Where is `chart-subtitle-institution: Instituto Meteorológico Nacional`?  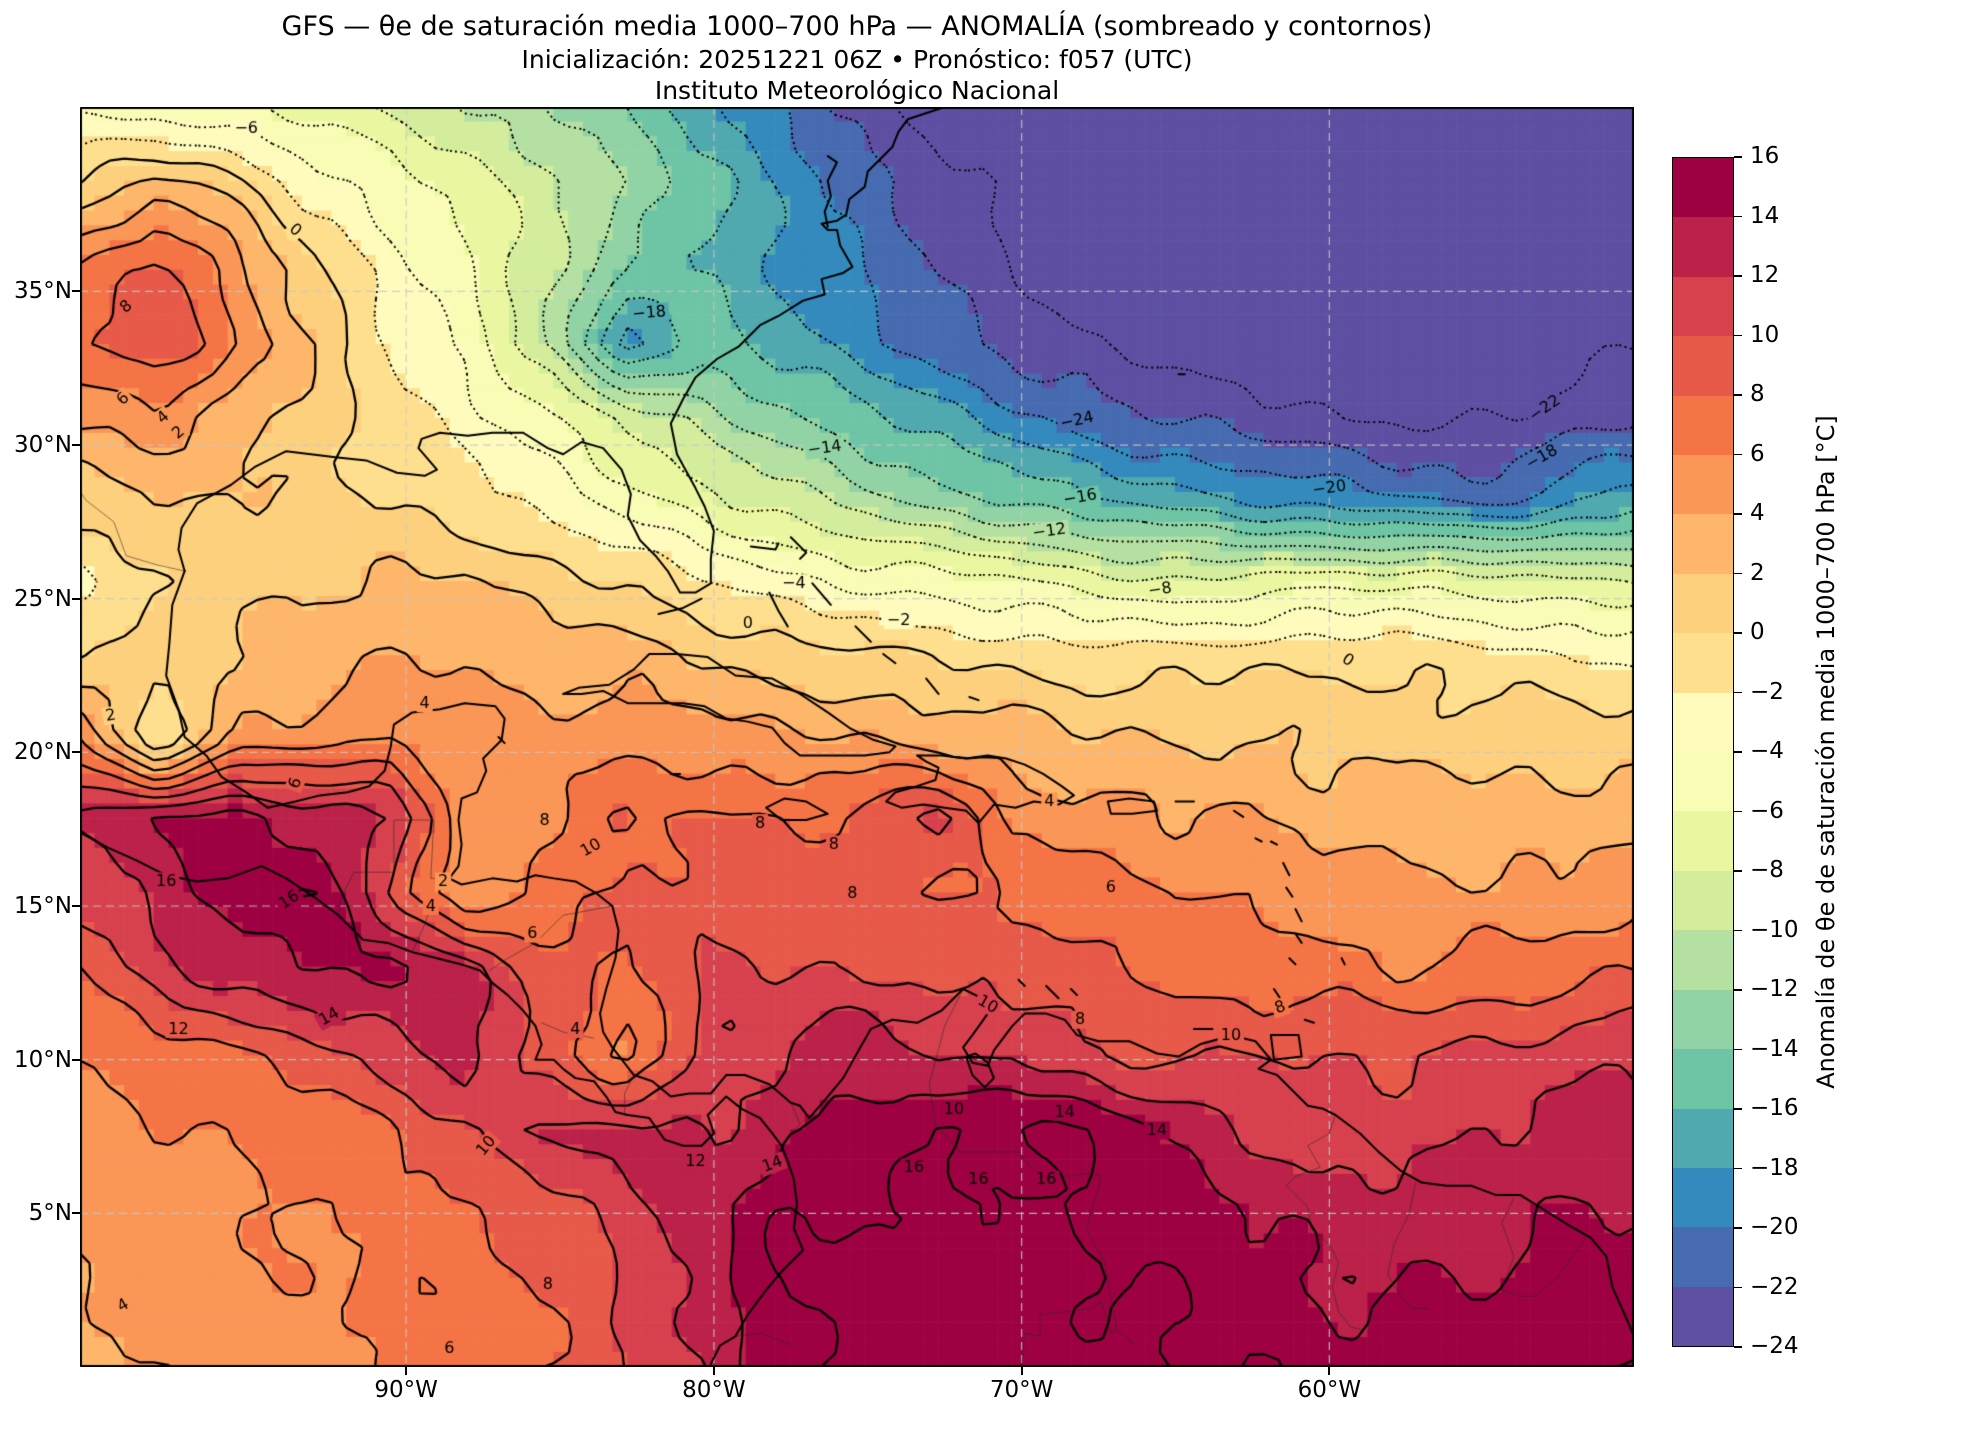
chart-subtitle-institution: Instituto Meteorológico Nacional is located at coordinates (857, 90).